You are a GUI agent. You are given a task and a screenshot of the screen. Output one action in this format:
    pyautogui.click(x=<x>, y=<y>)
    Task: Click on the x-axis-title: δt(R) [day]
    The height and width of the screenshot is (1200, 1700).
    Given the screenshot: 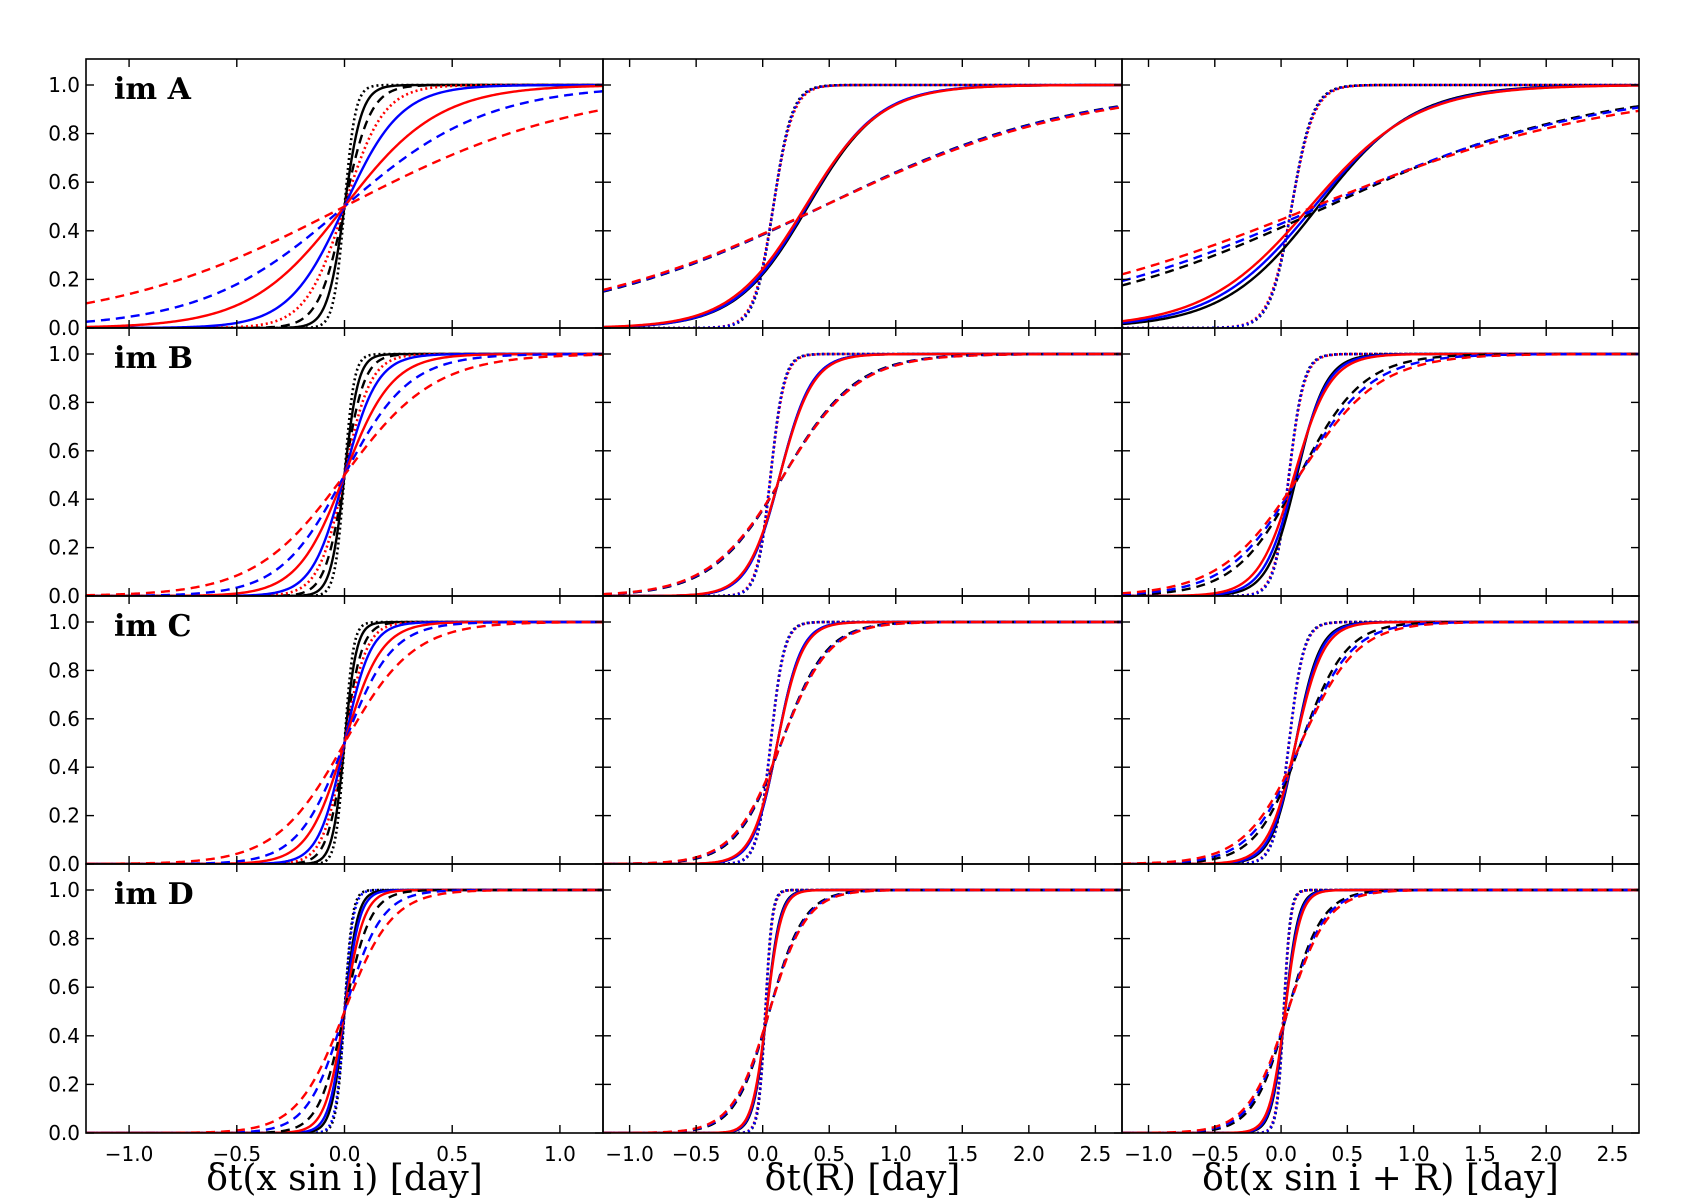 What is the action you would take?
    pyautogui.click(x=863, y=1178)
    